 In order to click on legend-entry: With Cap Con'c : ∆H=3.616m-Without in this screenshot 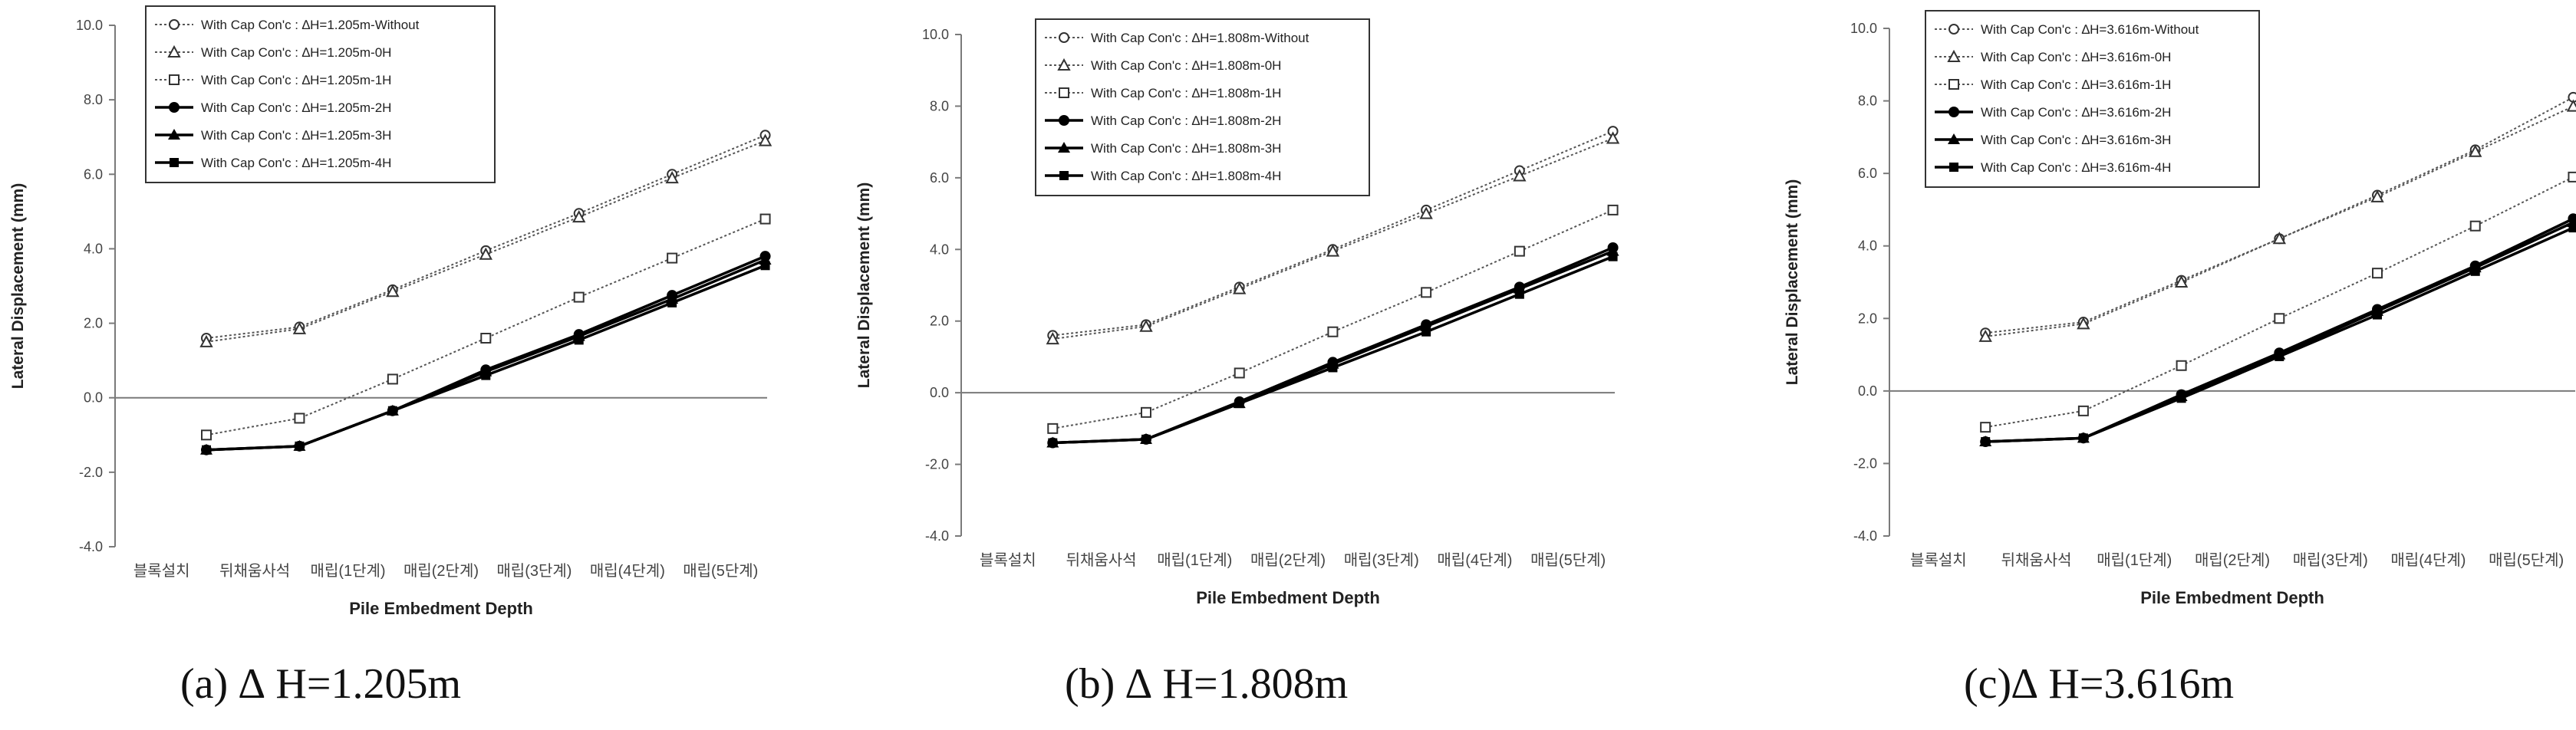, I will do `click(2067, 29)`.